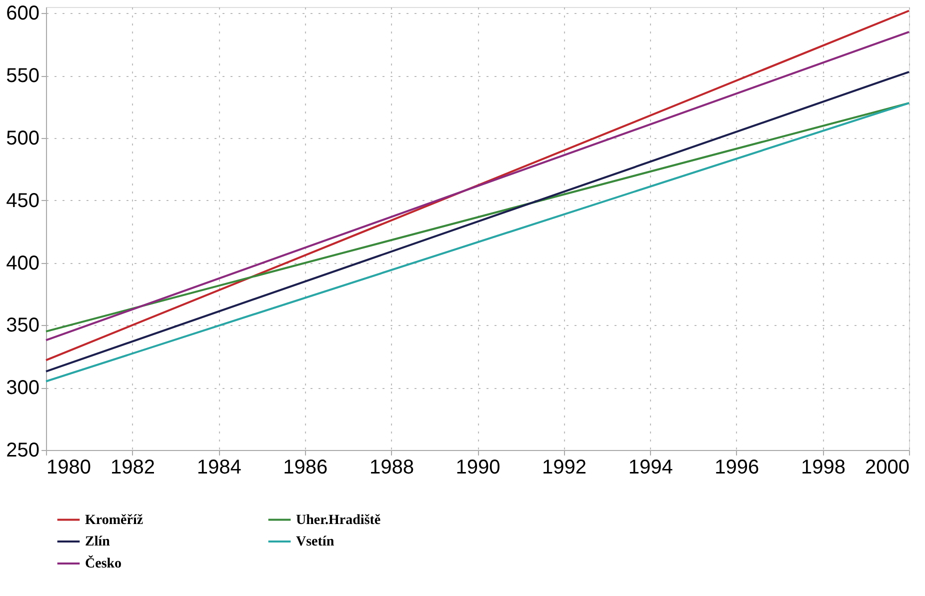 The width and height of the screenshot is (925, 596). Describe the element at coordinates (68, 467) in the screenshot. I see `x-tick-label: 1980` at that location.